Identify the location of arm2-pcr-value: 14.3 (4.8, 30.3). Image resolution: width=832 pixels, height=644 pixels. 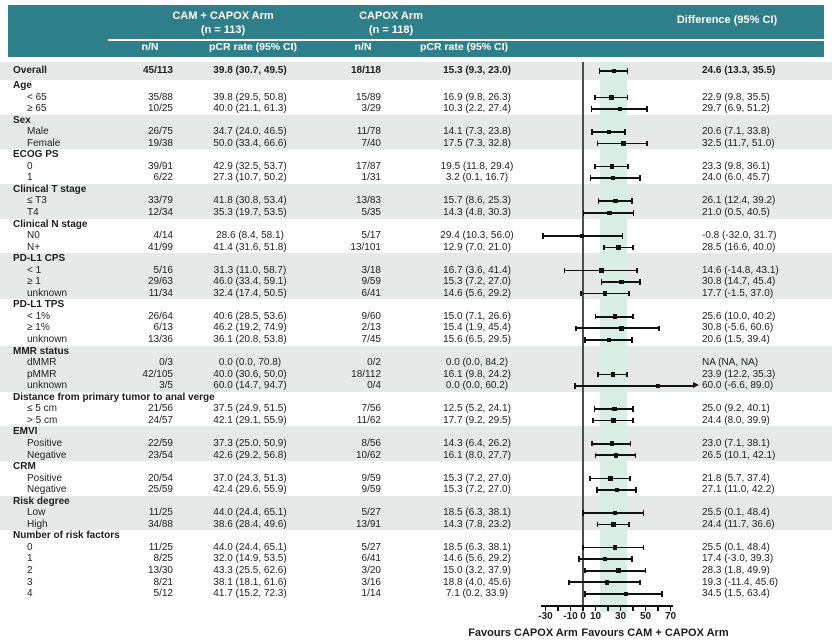
(477, 213).